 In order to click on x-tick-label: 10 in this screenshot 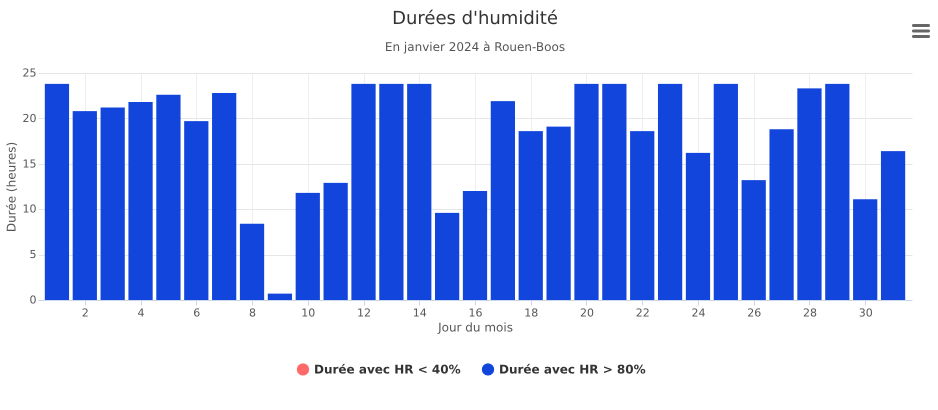, I will do `click(308, 313)`.